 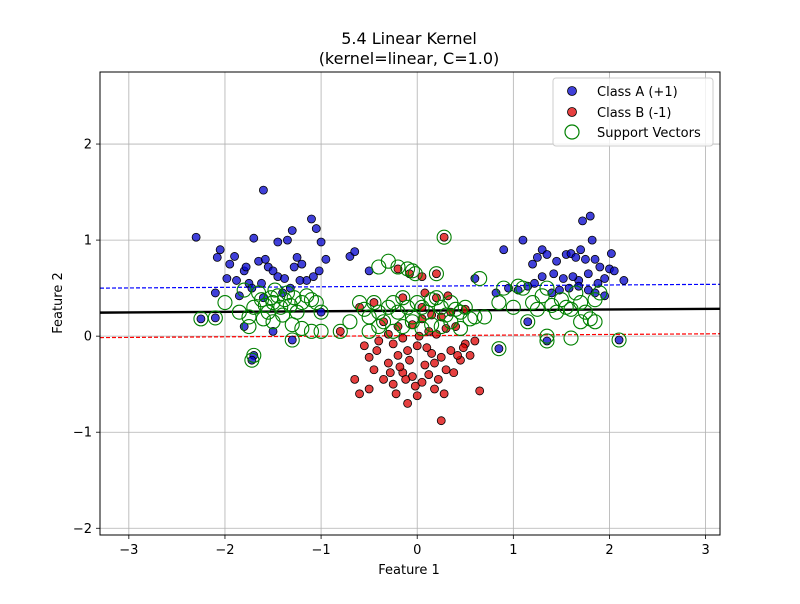 What do you see at coordinates (417, 550) in the screenshot?
I see `x-tick-label: 0` at bounding box center [417, 550].